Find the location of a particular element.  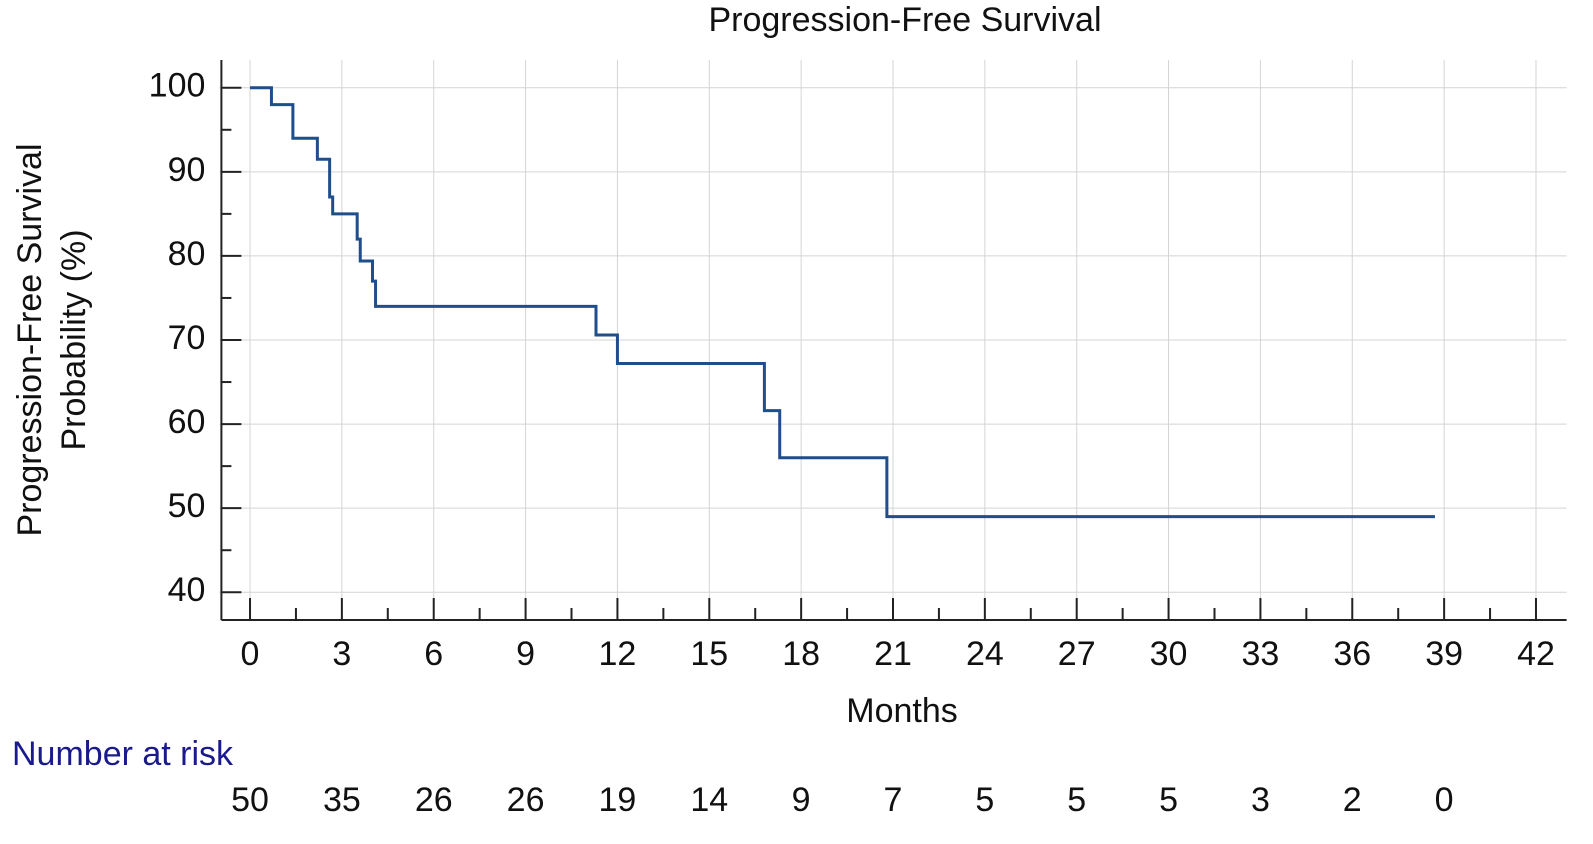

x-tick-label: 3 is located at coordinates (341, 654).